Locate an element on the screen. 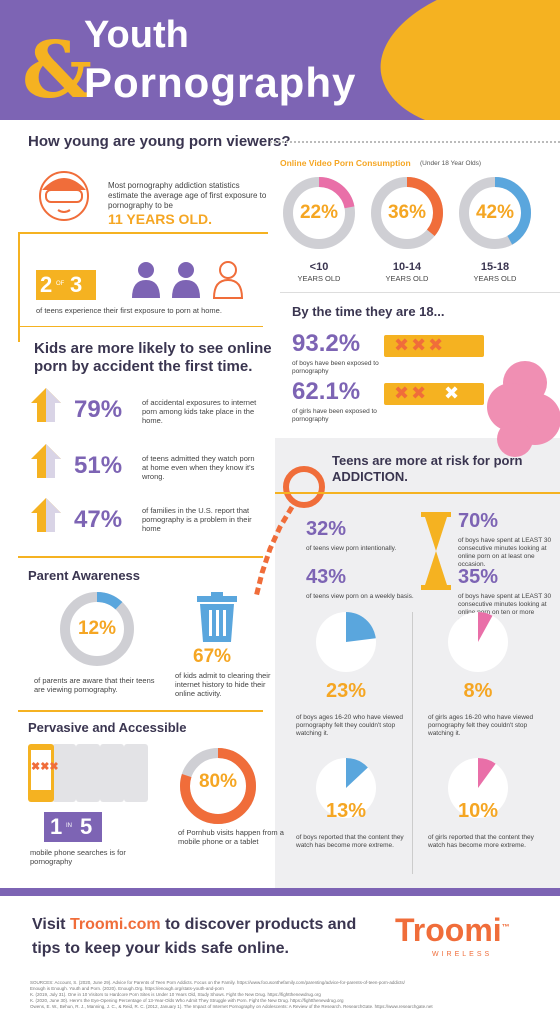 The image size is (560, 1024). age-label-2: 10-14 is located at coordinates (407, 267).